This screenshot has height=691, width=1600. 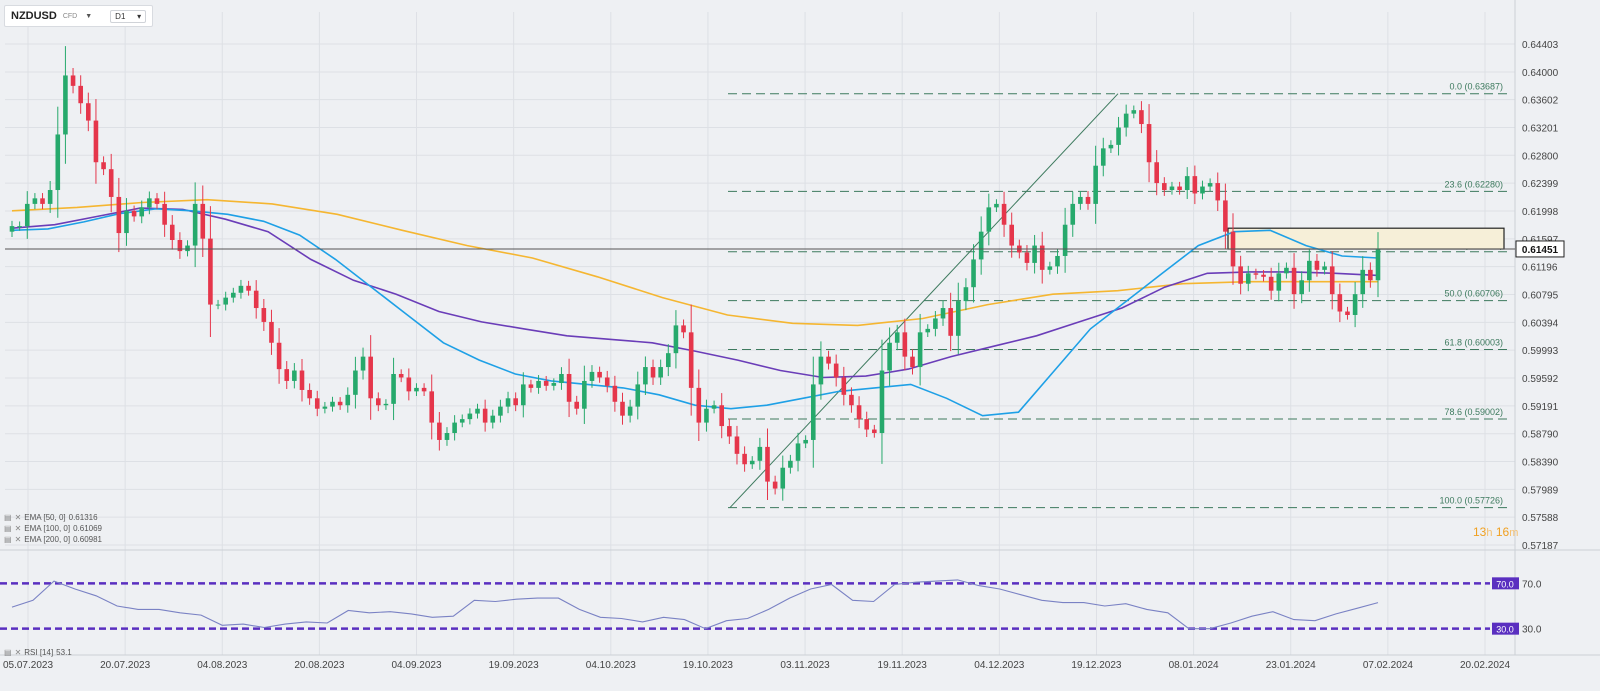 What do you see at coordinates (53, 528) in the screenshot?
I see `legend-ema100: ▤ ✕ EMA [100, 0] 0.61069` at bounding box center [53, 528].